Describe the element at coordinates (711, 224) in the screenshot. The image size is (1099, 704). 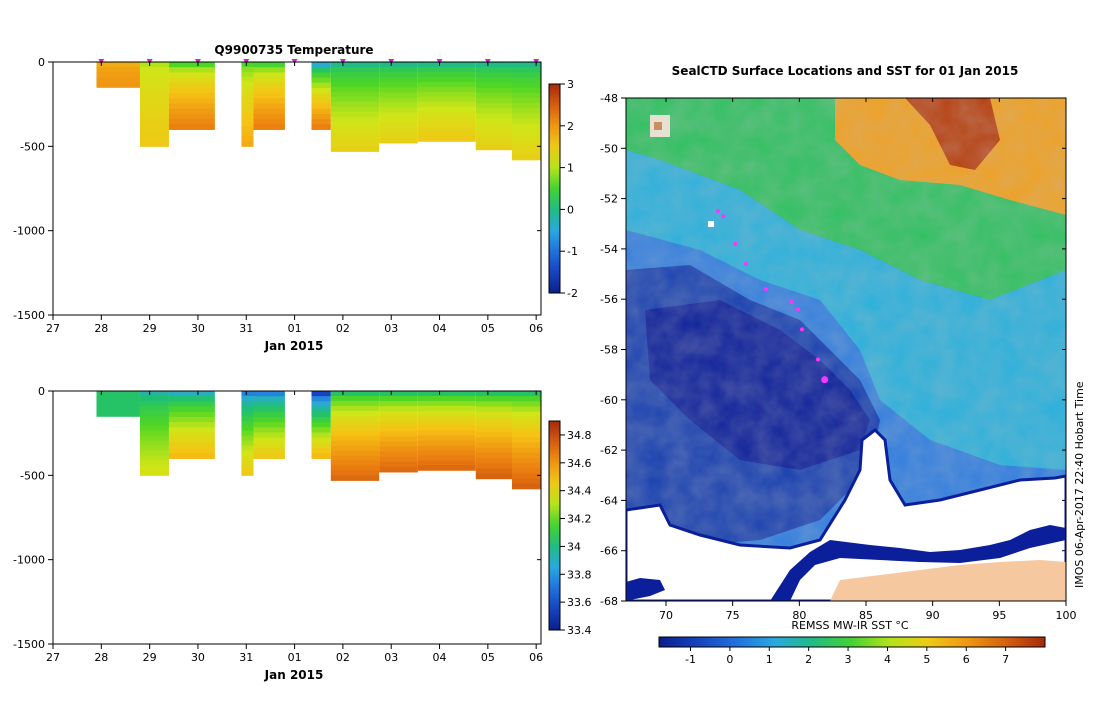
I see `small-island` at that location.